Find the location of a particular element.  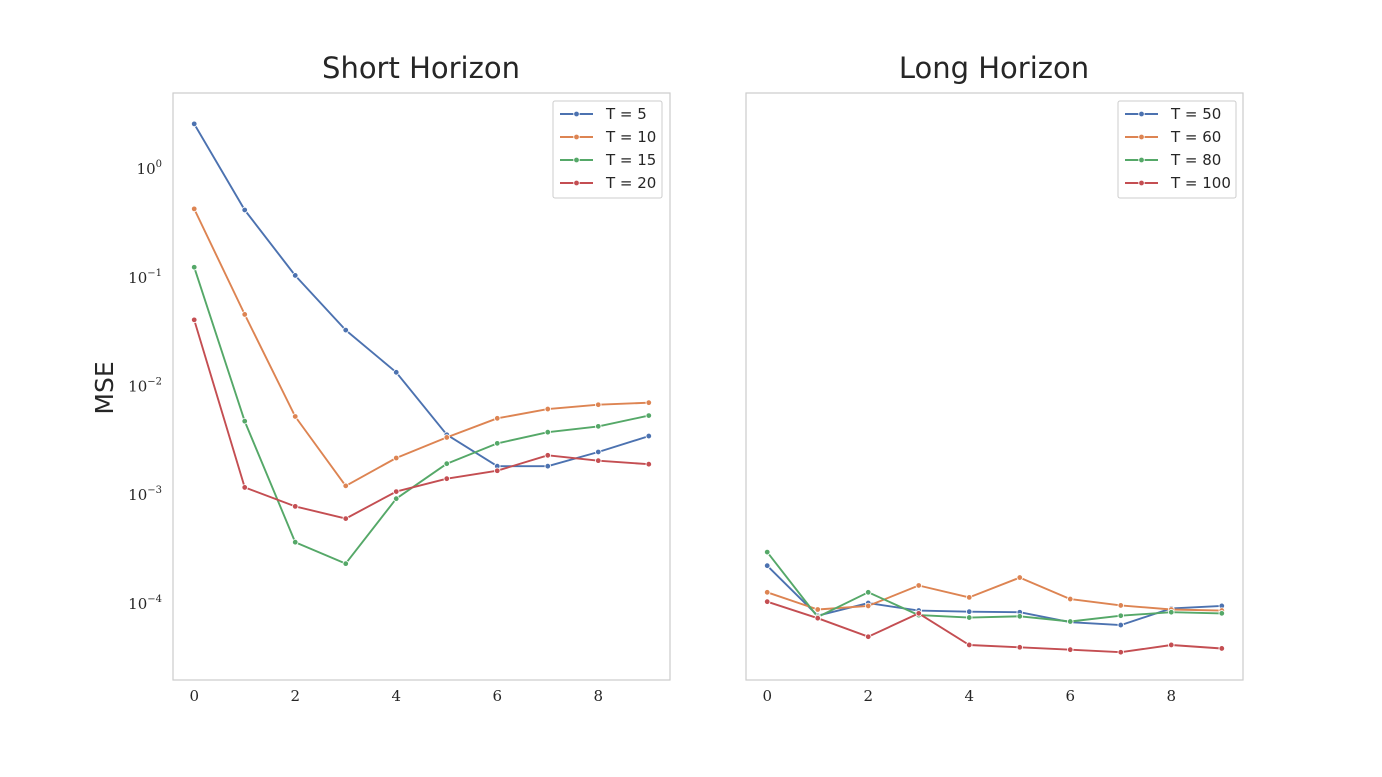

x-tick-label: 4 is located at coordinates (969, 696).